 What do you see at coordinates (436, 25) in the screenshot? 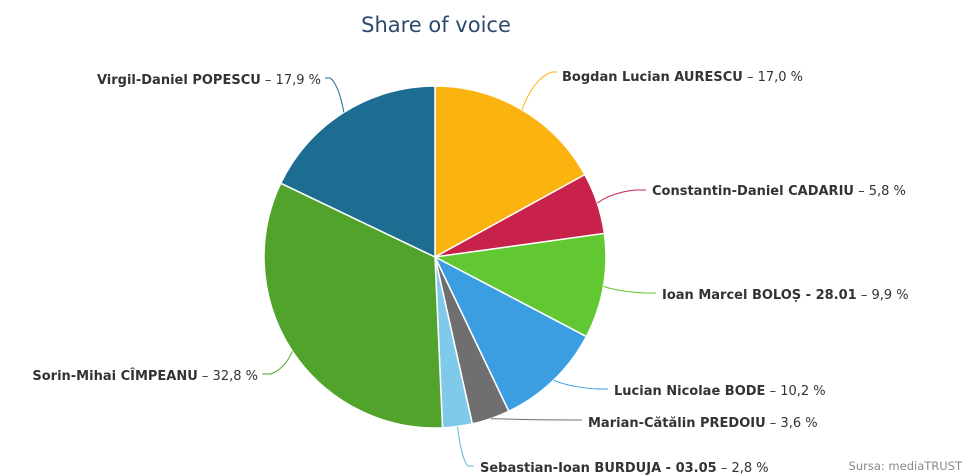
I see `chart-title: Share of voice` at bounding box center [436, 25].